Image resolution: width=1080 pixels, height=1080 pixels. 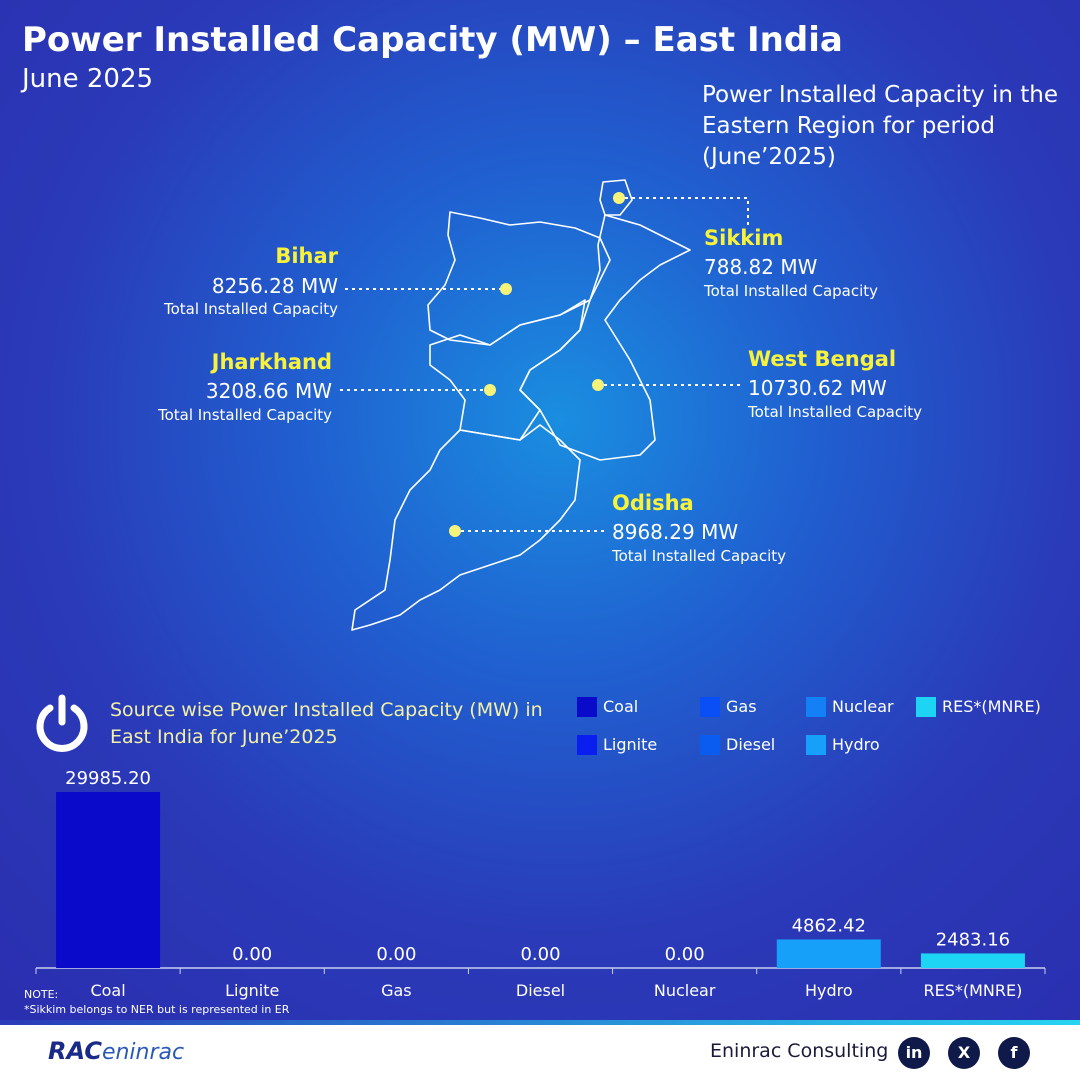 I want to click on social-icon: in, so click(x=914, y=1053).